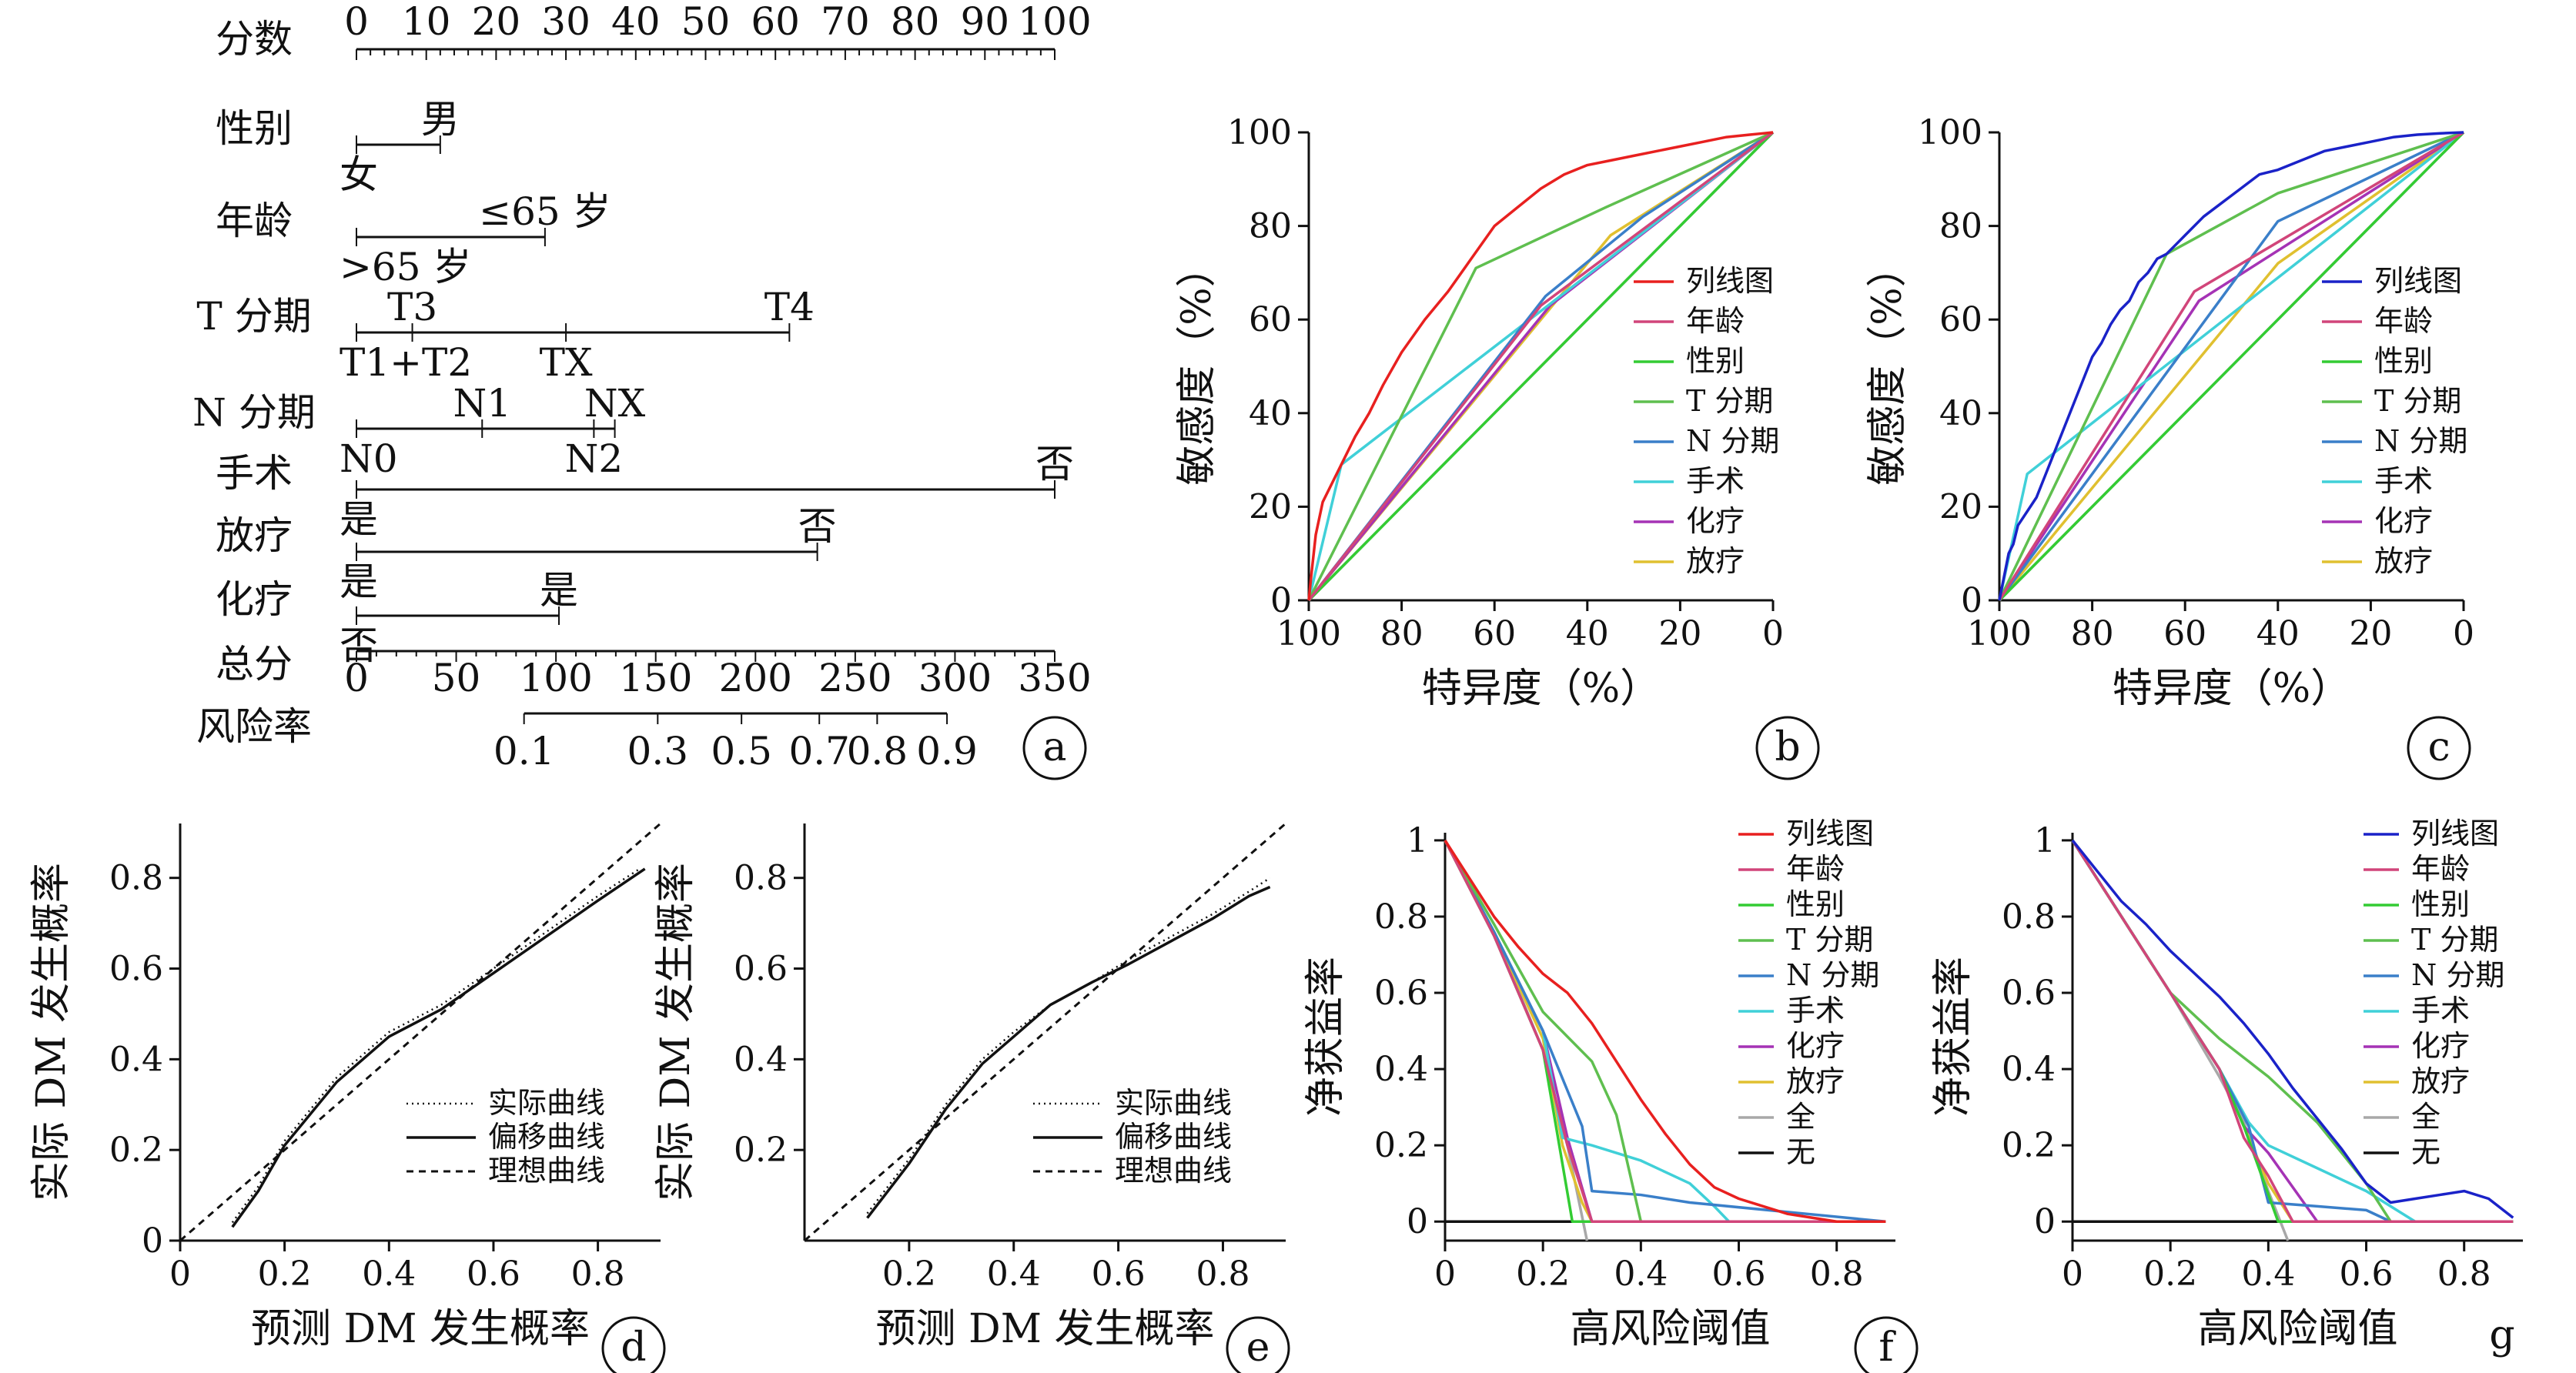 The width and height of the screenshot is (2576, 1373). I want to click on nomogram-level-label: T4, so click(789, 307).